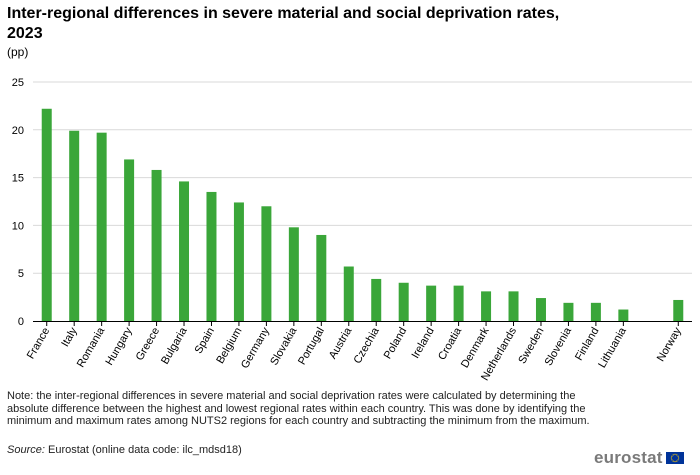  I want to click on x-tick-label: Croatia, so click(450, 343).